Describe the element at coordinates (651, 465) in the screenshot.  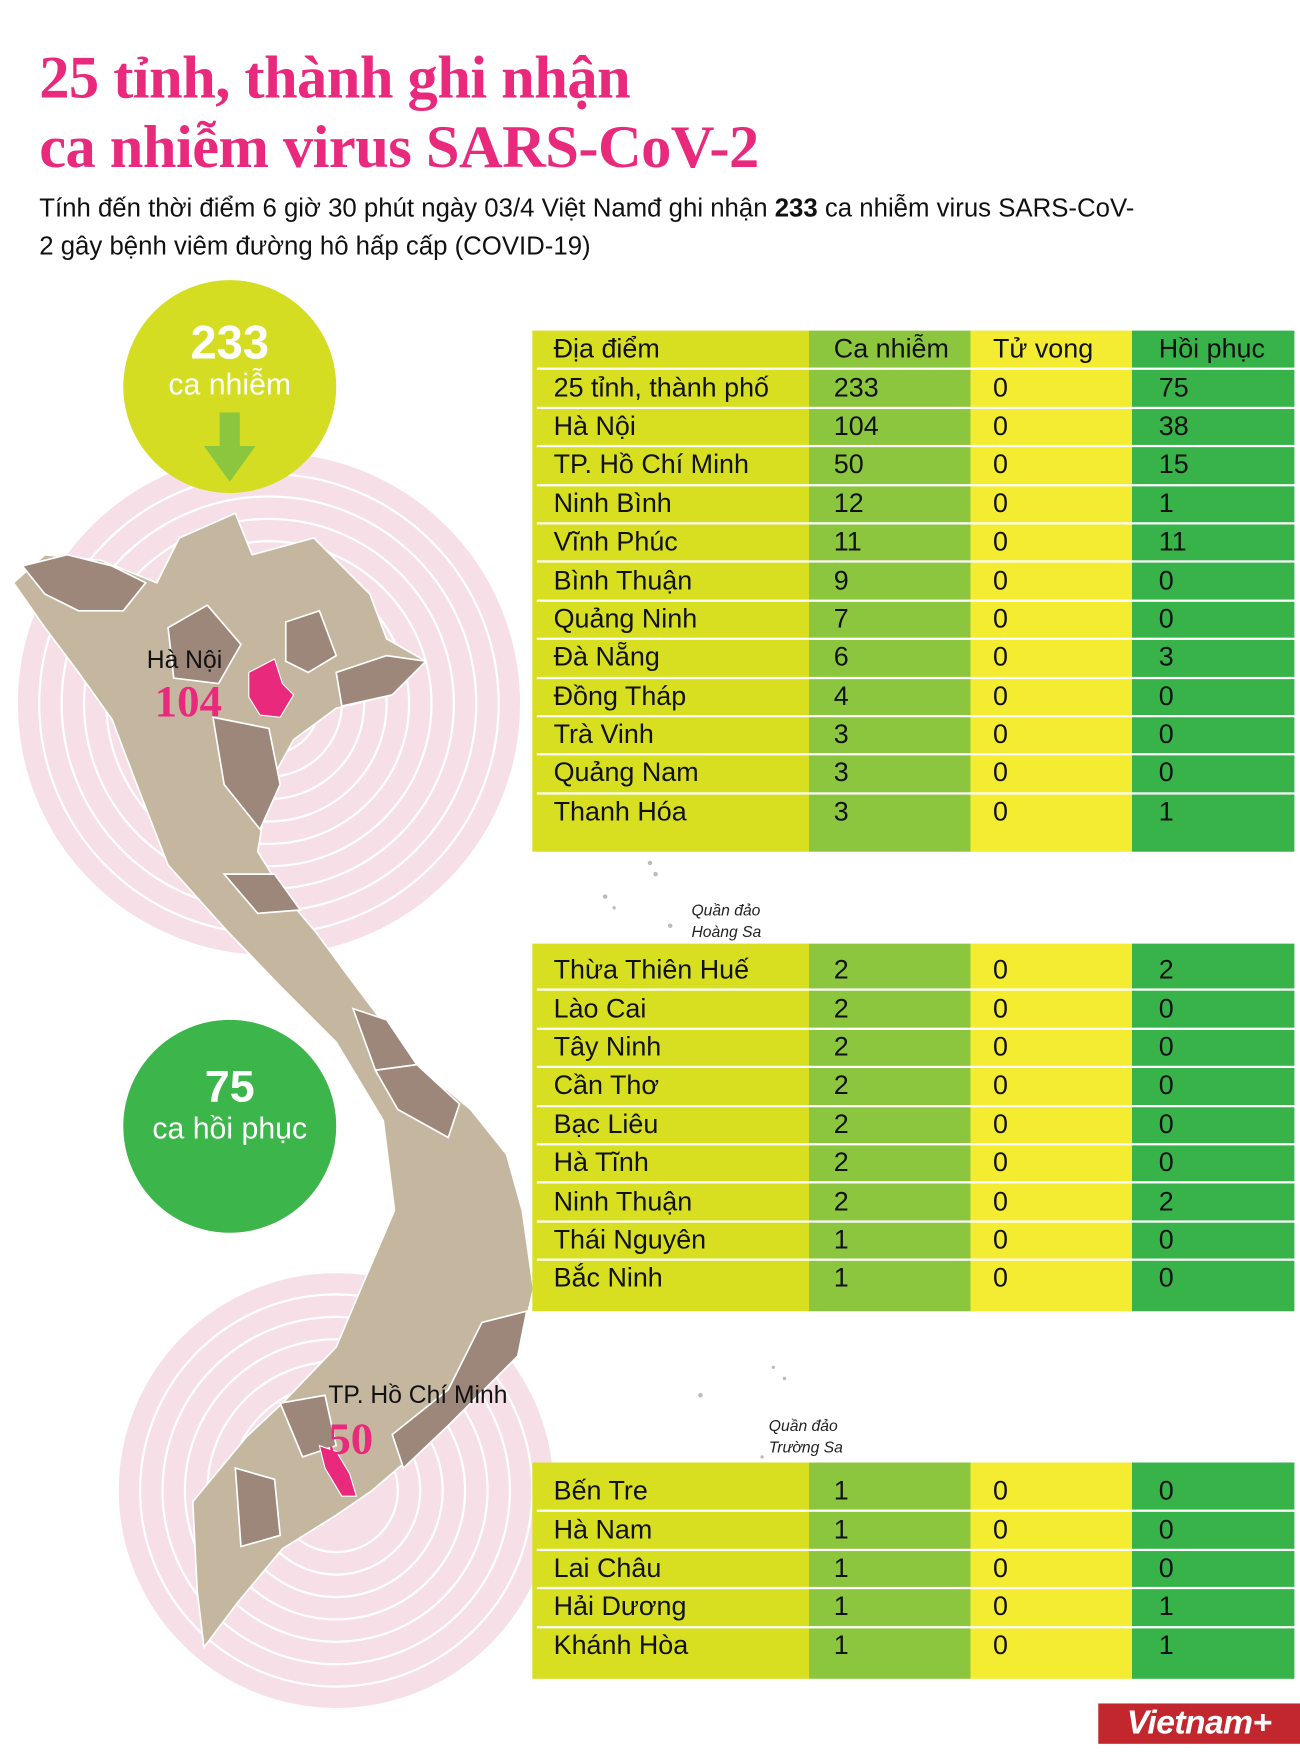
I see `cell-location: TP. Hồ Chí Minh` at that location.